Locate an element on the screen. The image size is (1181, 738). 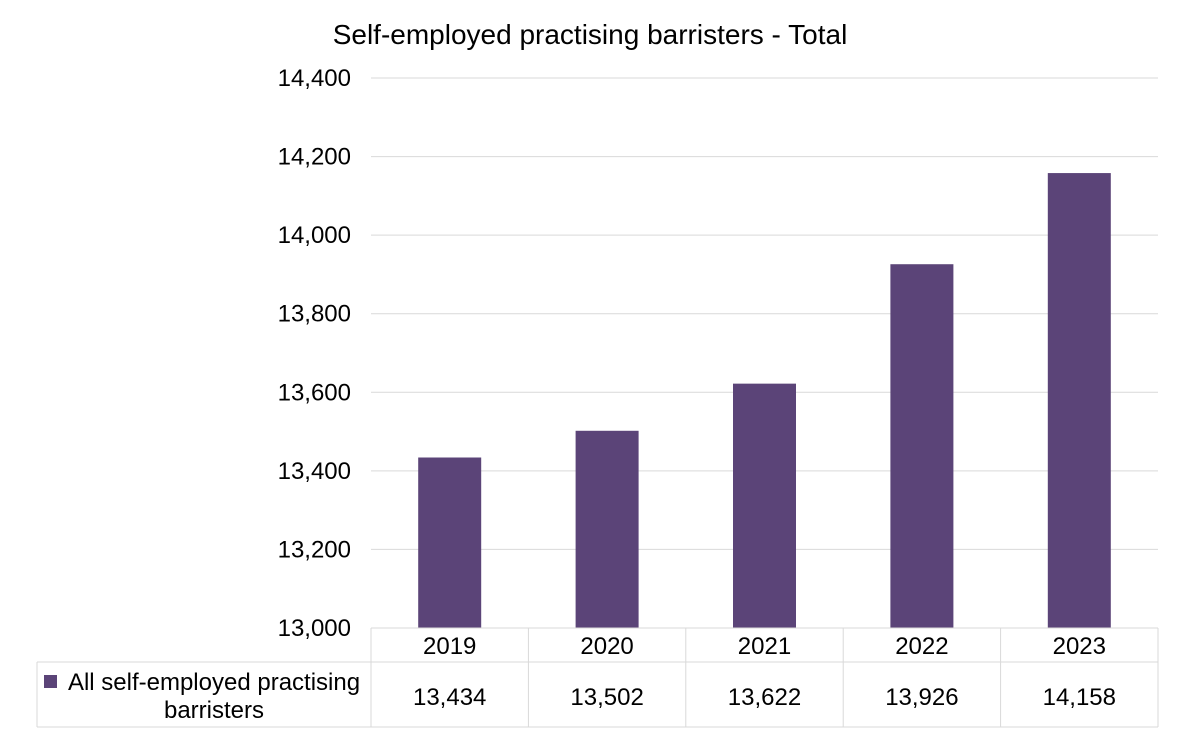
category-label: 2019 is located at coordinates (449, 646).